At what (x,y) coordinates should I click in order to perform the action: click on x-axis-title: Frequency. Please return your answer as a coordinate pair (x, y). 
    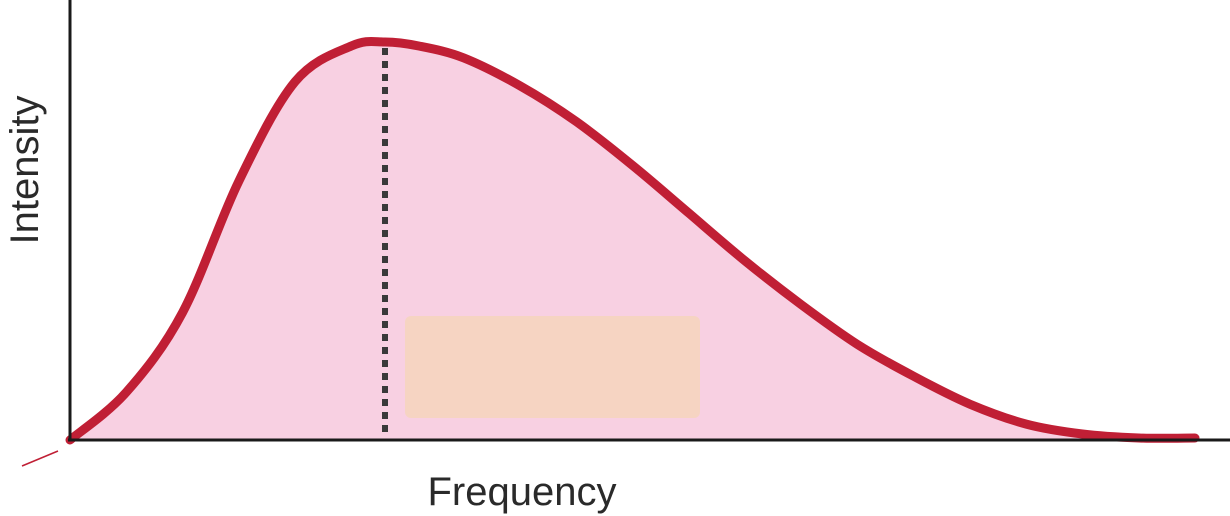
    Looking at the image, I should click on (522, 492).